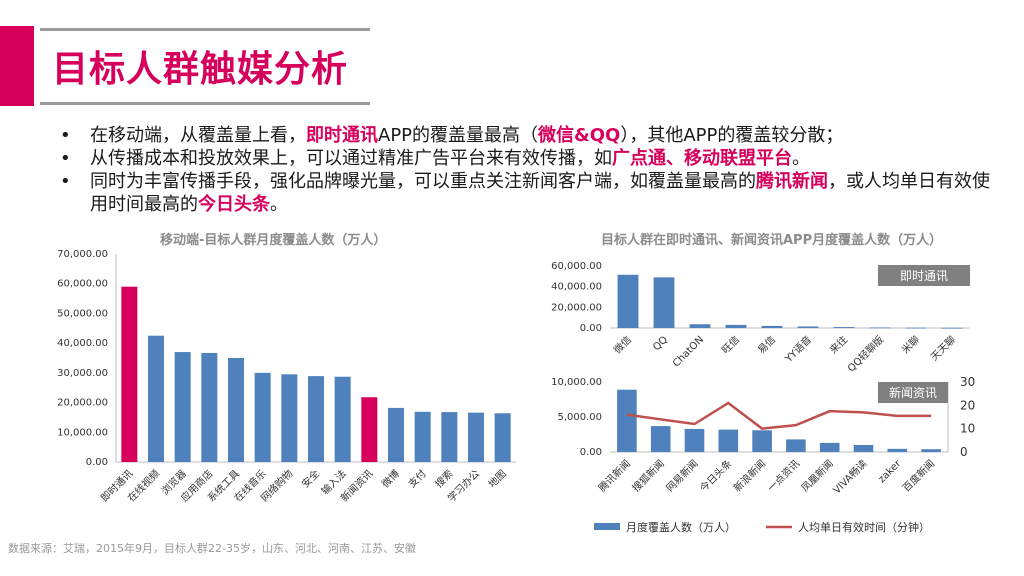 This screenshot has height=576, width=1024. Describe the element at coordinates (967, 405) in the screenshot. I see `chart3-y2-tick: 20` at that location.